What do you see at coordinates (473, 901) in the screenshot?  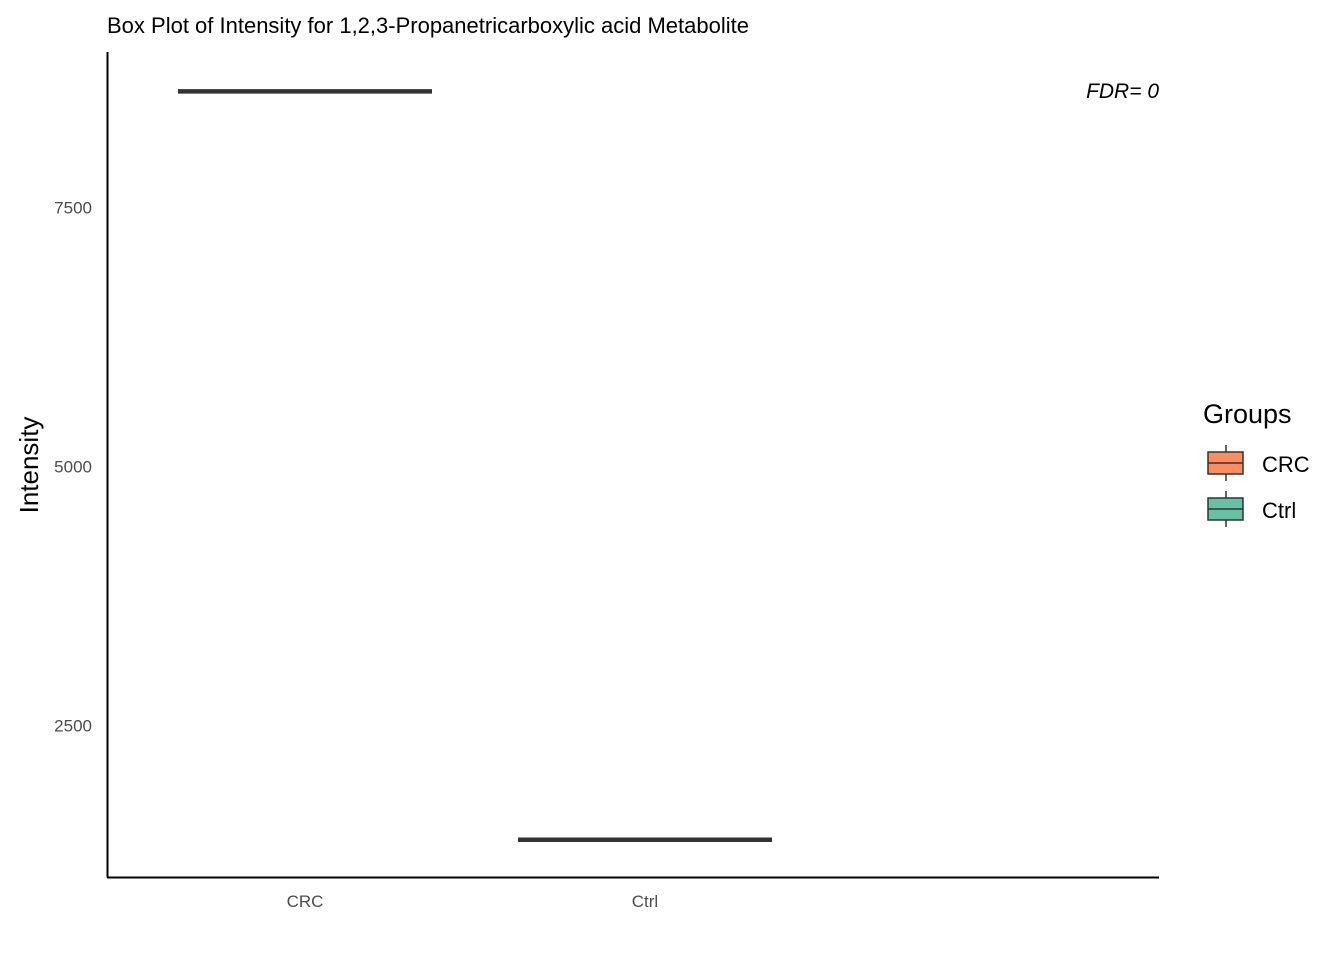 I see `x-axis-ticks: CRC Ctrl` at bounding box center [473, 901].